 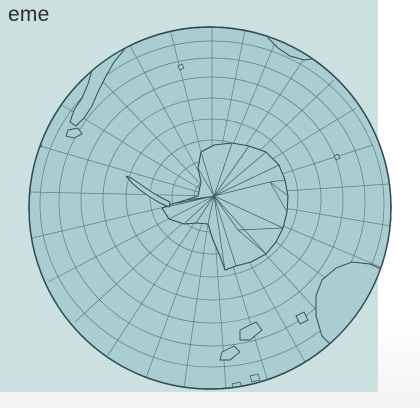 What do you see at coordinates (302, 318) in the screenshot?
I see `tasmania-landmass` at bounding box center [302, 318].